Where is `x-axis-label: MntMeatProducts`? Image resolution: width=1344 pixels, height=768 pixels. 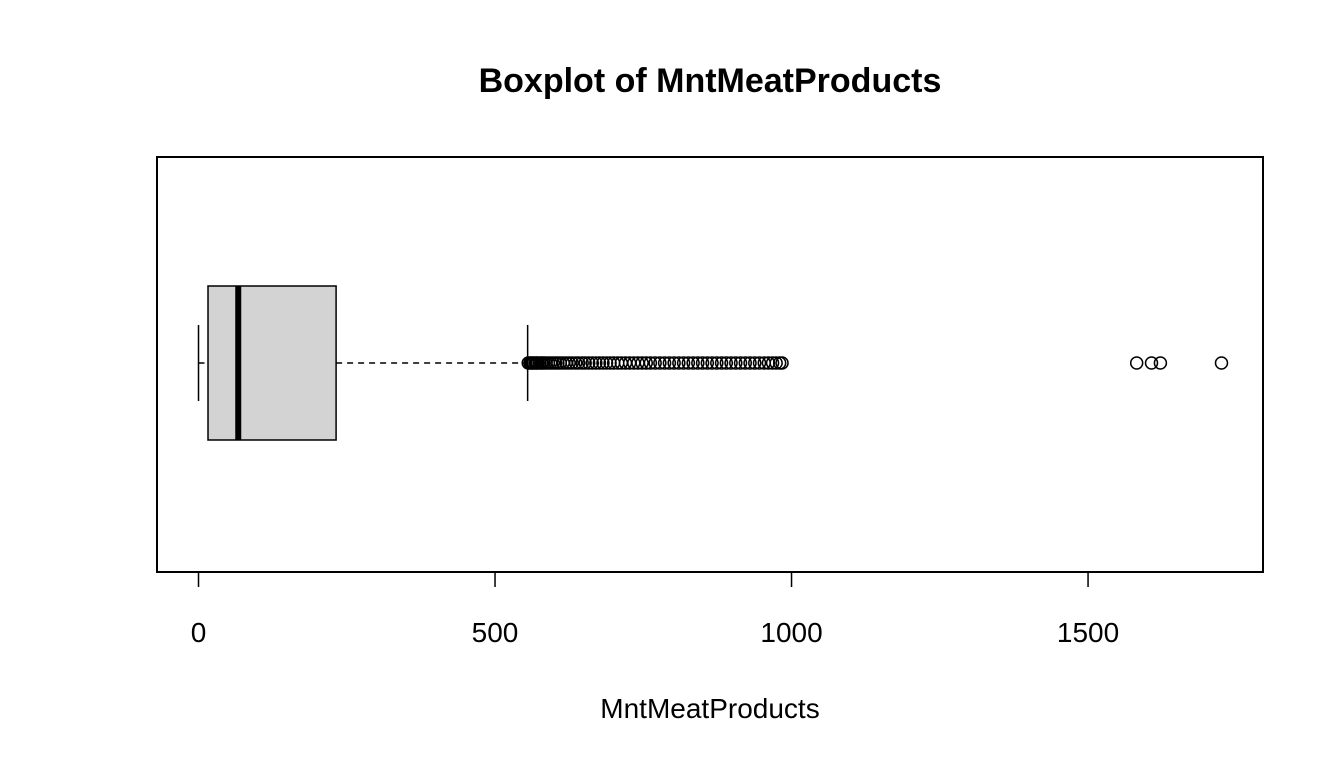 x-axis-label: MntMeatProducts is located at coordinates (709, 708).